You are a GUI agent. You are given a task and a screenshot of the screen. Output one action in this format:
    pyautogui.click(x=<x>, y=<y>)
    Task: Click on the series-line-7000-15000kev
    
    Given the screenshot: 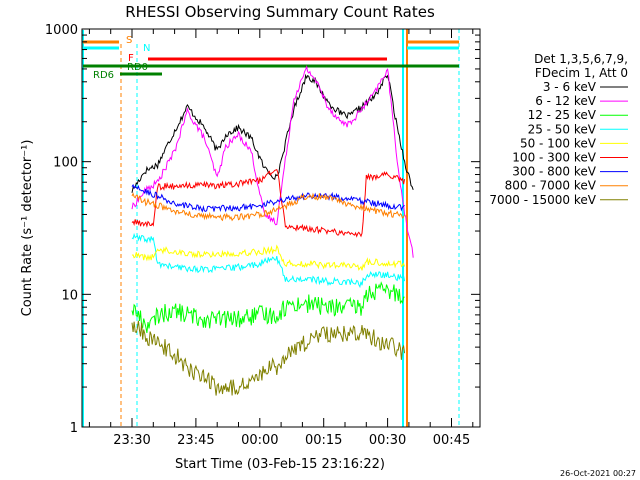 What is the action you would take?
    pyautogui.click(x=268, y=358)
    